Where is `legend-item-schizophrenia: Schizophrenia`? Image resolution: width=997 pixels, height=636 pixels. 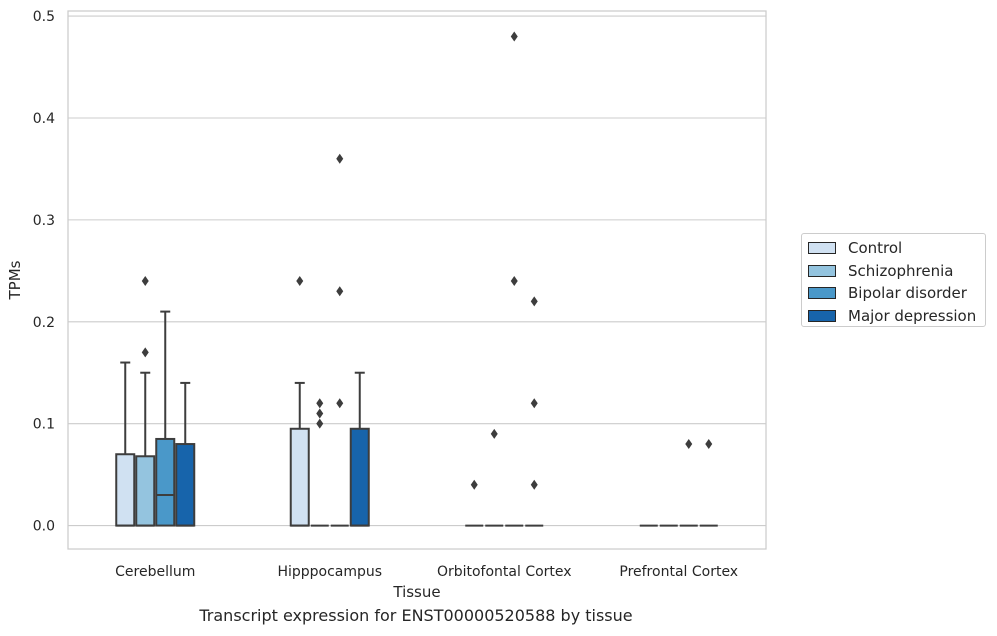 legend-item-schizophrenia: Schizophrenia is located at coordinates (893, 271).